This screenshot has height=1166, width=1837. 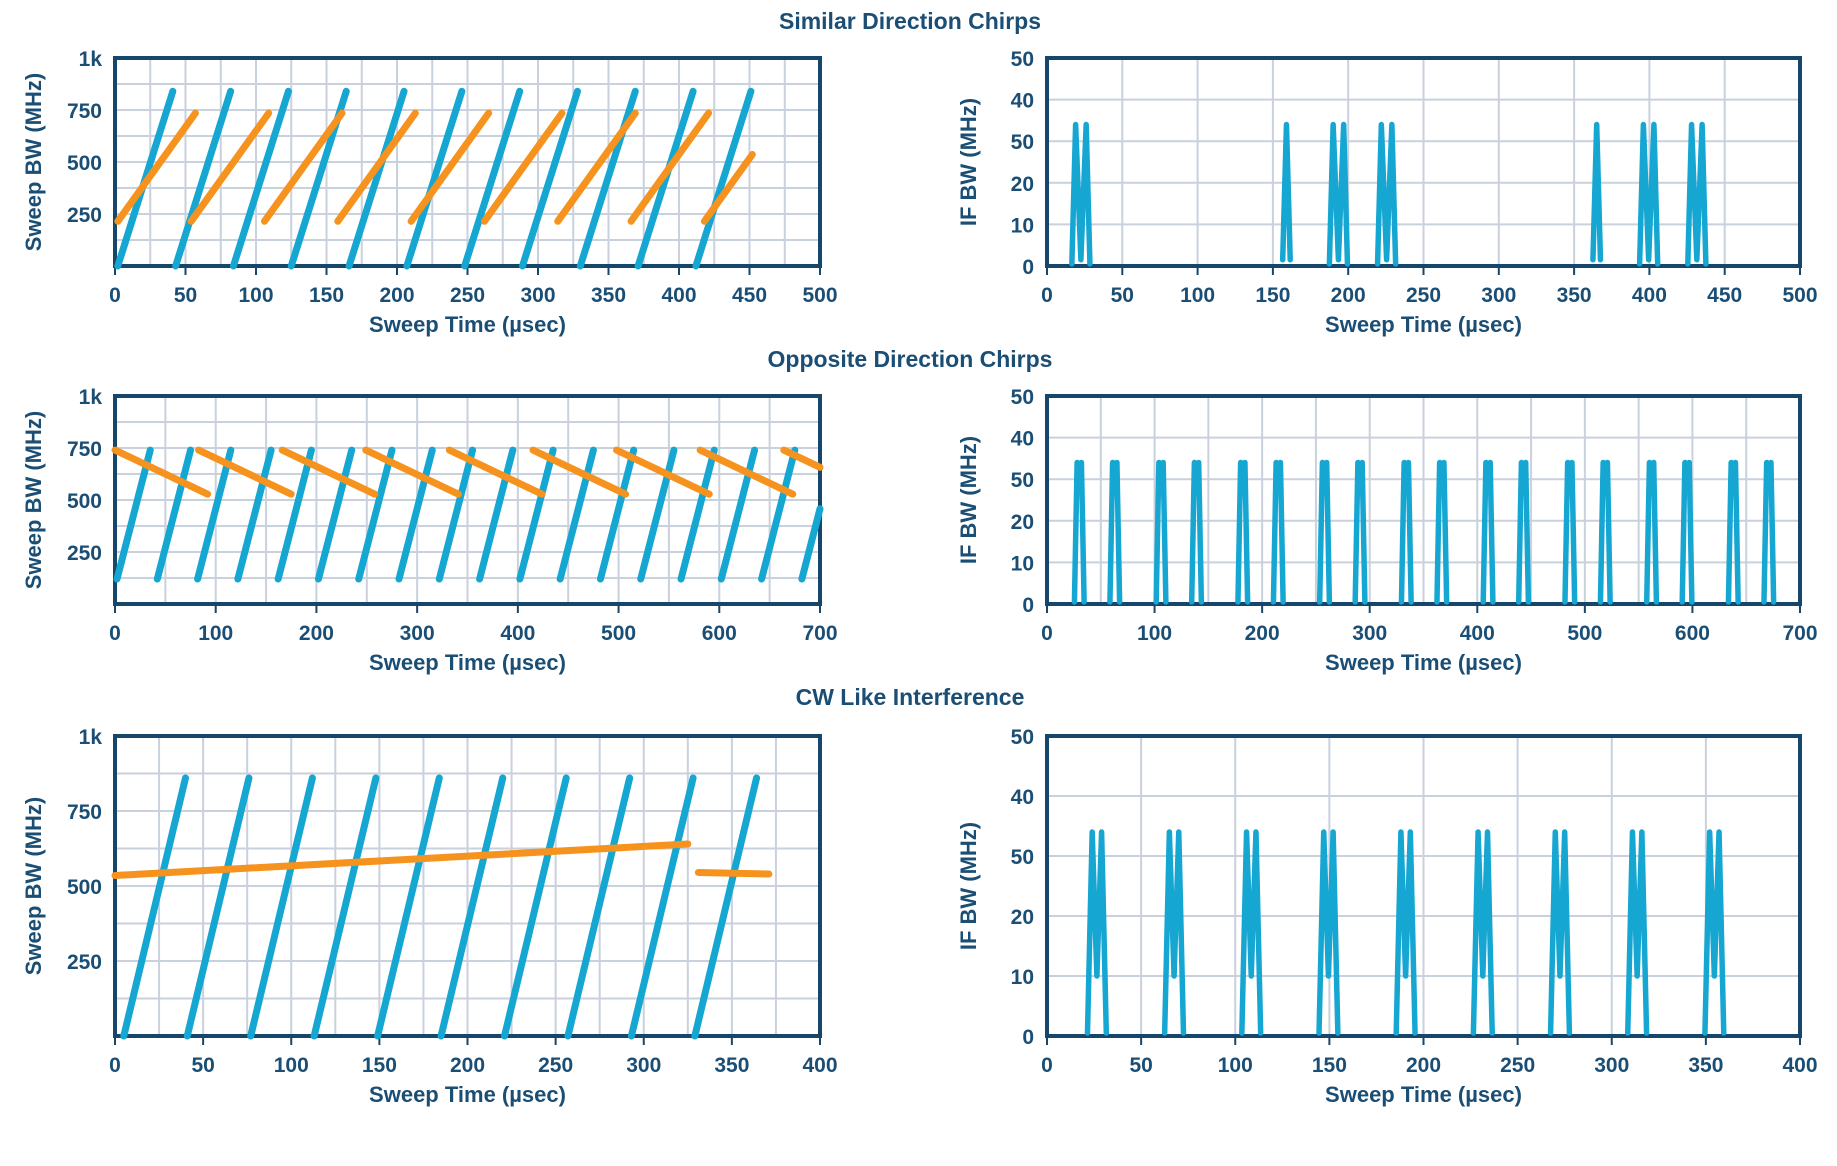 What do you see at coordinates (1398, 522) in the screenshot?
I see `if-bw-chart-opposite-direction: 0 100 200 300 400 500 600 700 0 10 20 50 40 50` at bounding box center [1398, 522].